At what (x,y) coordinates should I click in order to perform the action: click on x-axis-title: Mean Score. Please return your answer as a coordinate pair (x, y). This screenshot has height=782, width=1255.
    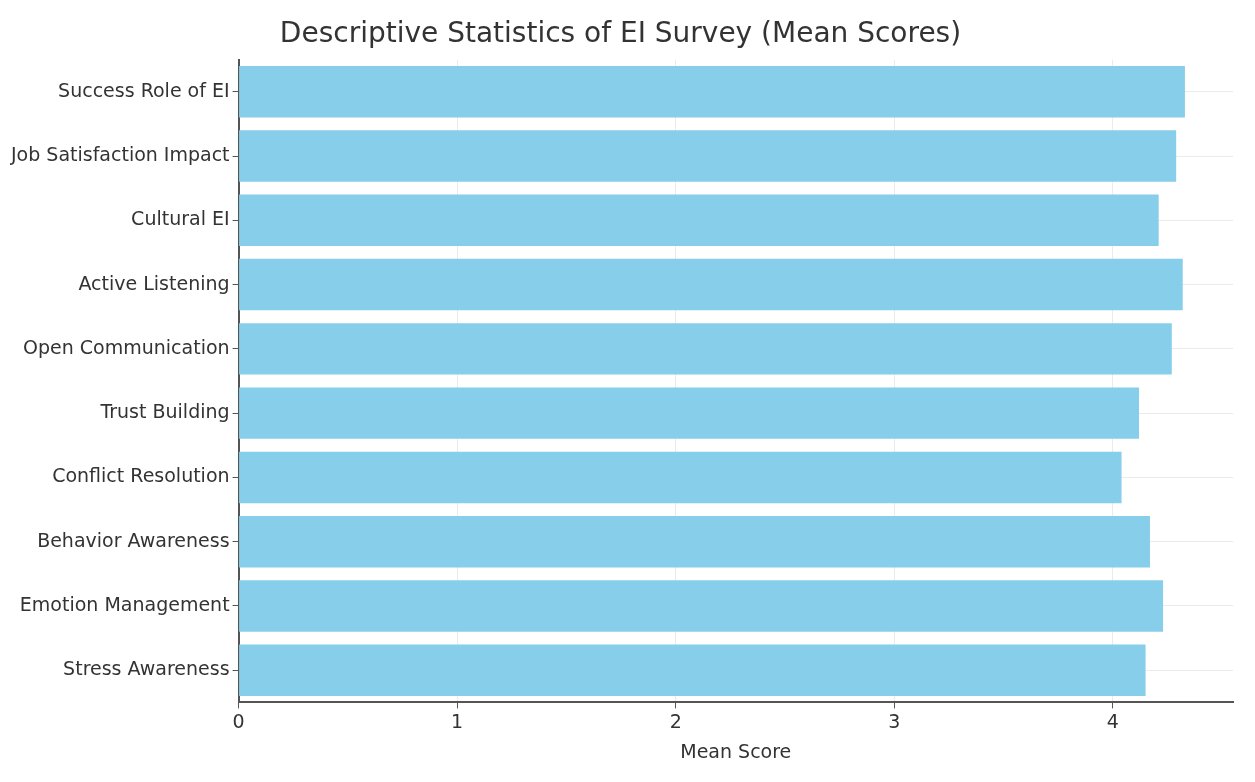
    Looking at the image, I should click on (736, 750).